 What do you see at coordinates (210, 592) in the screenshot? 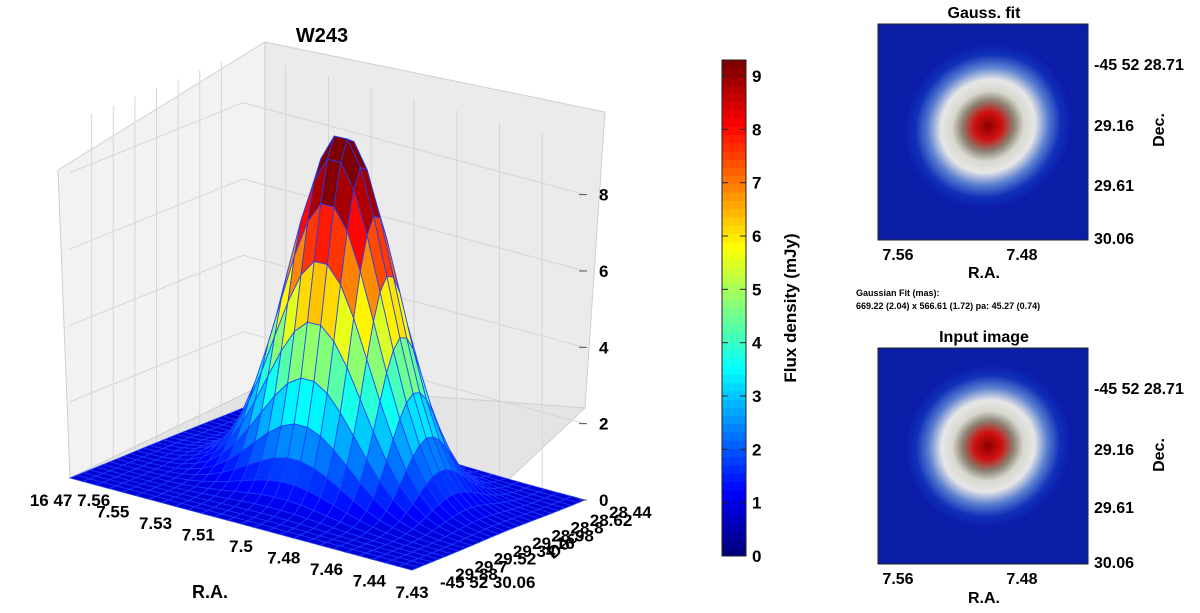
I see `ra-axis-label: R.A.` at bounding box center [210, 592].